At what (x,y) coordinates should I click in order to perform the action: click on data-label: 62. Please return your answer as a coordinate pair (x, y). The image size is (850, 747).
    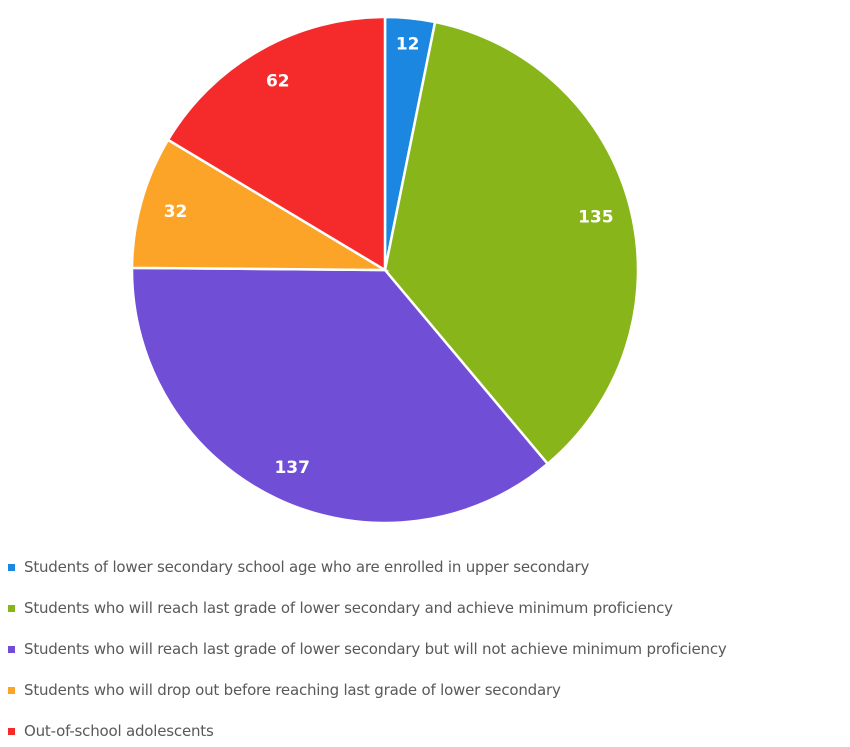
    Looking at the image, I should click on (278, 82).